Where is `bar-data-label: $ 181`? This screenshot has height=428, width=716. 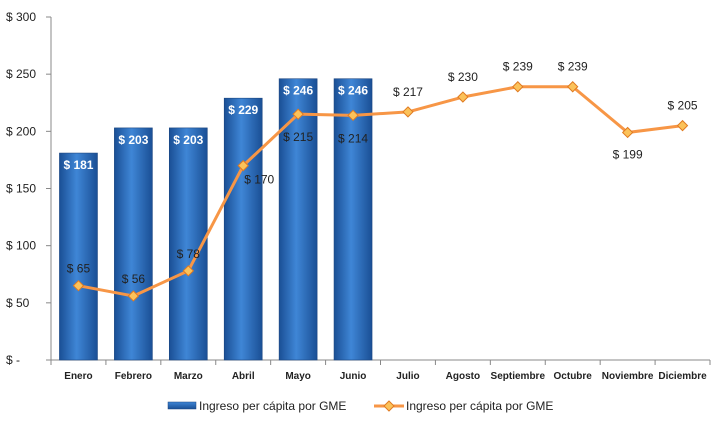
bar-data-label: $ 181 is located at coordinates (78, 165).